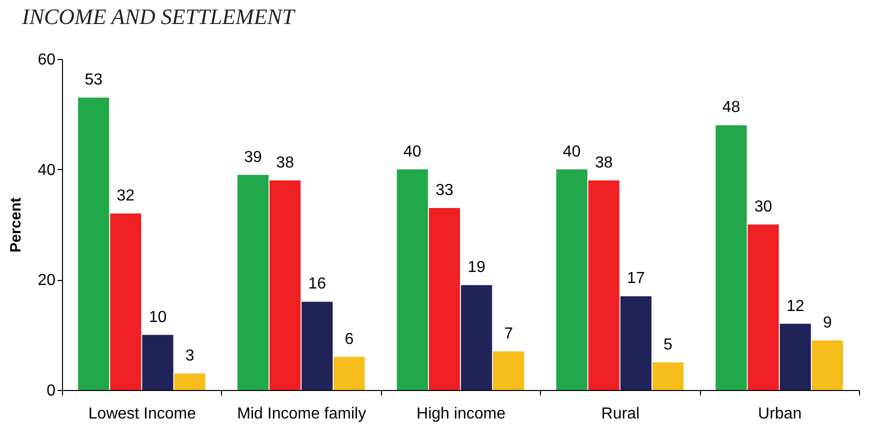  Describe the element at coordinates (509, 333) in the screenshot. I see `data-label: 7` at that location.